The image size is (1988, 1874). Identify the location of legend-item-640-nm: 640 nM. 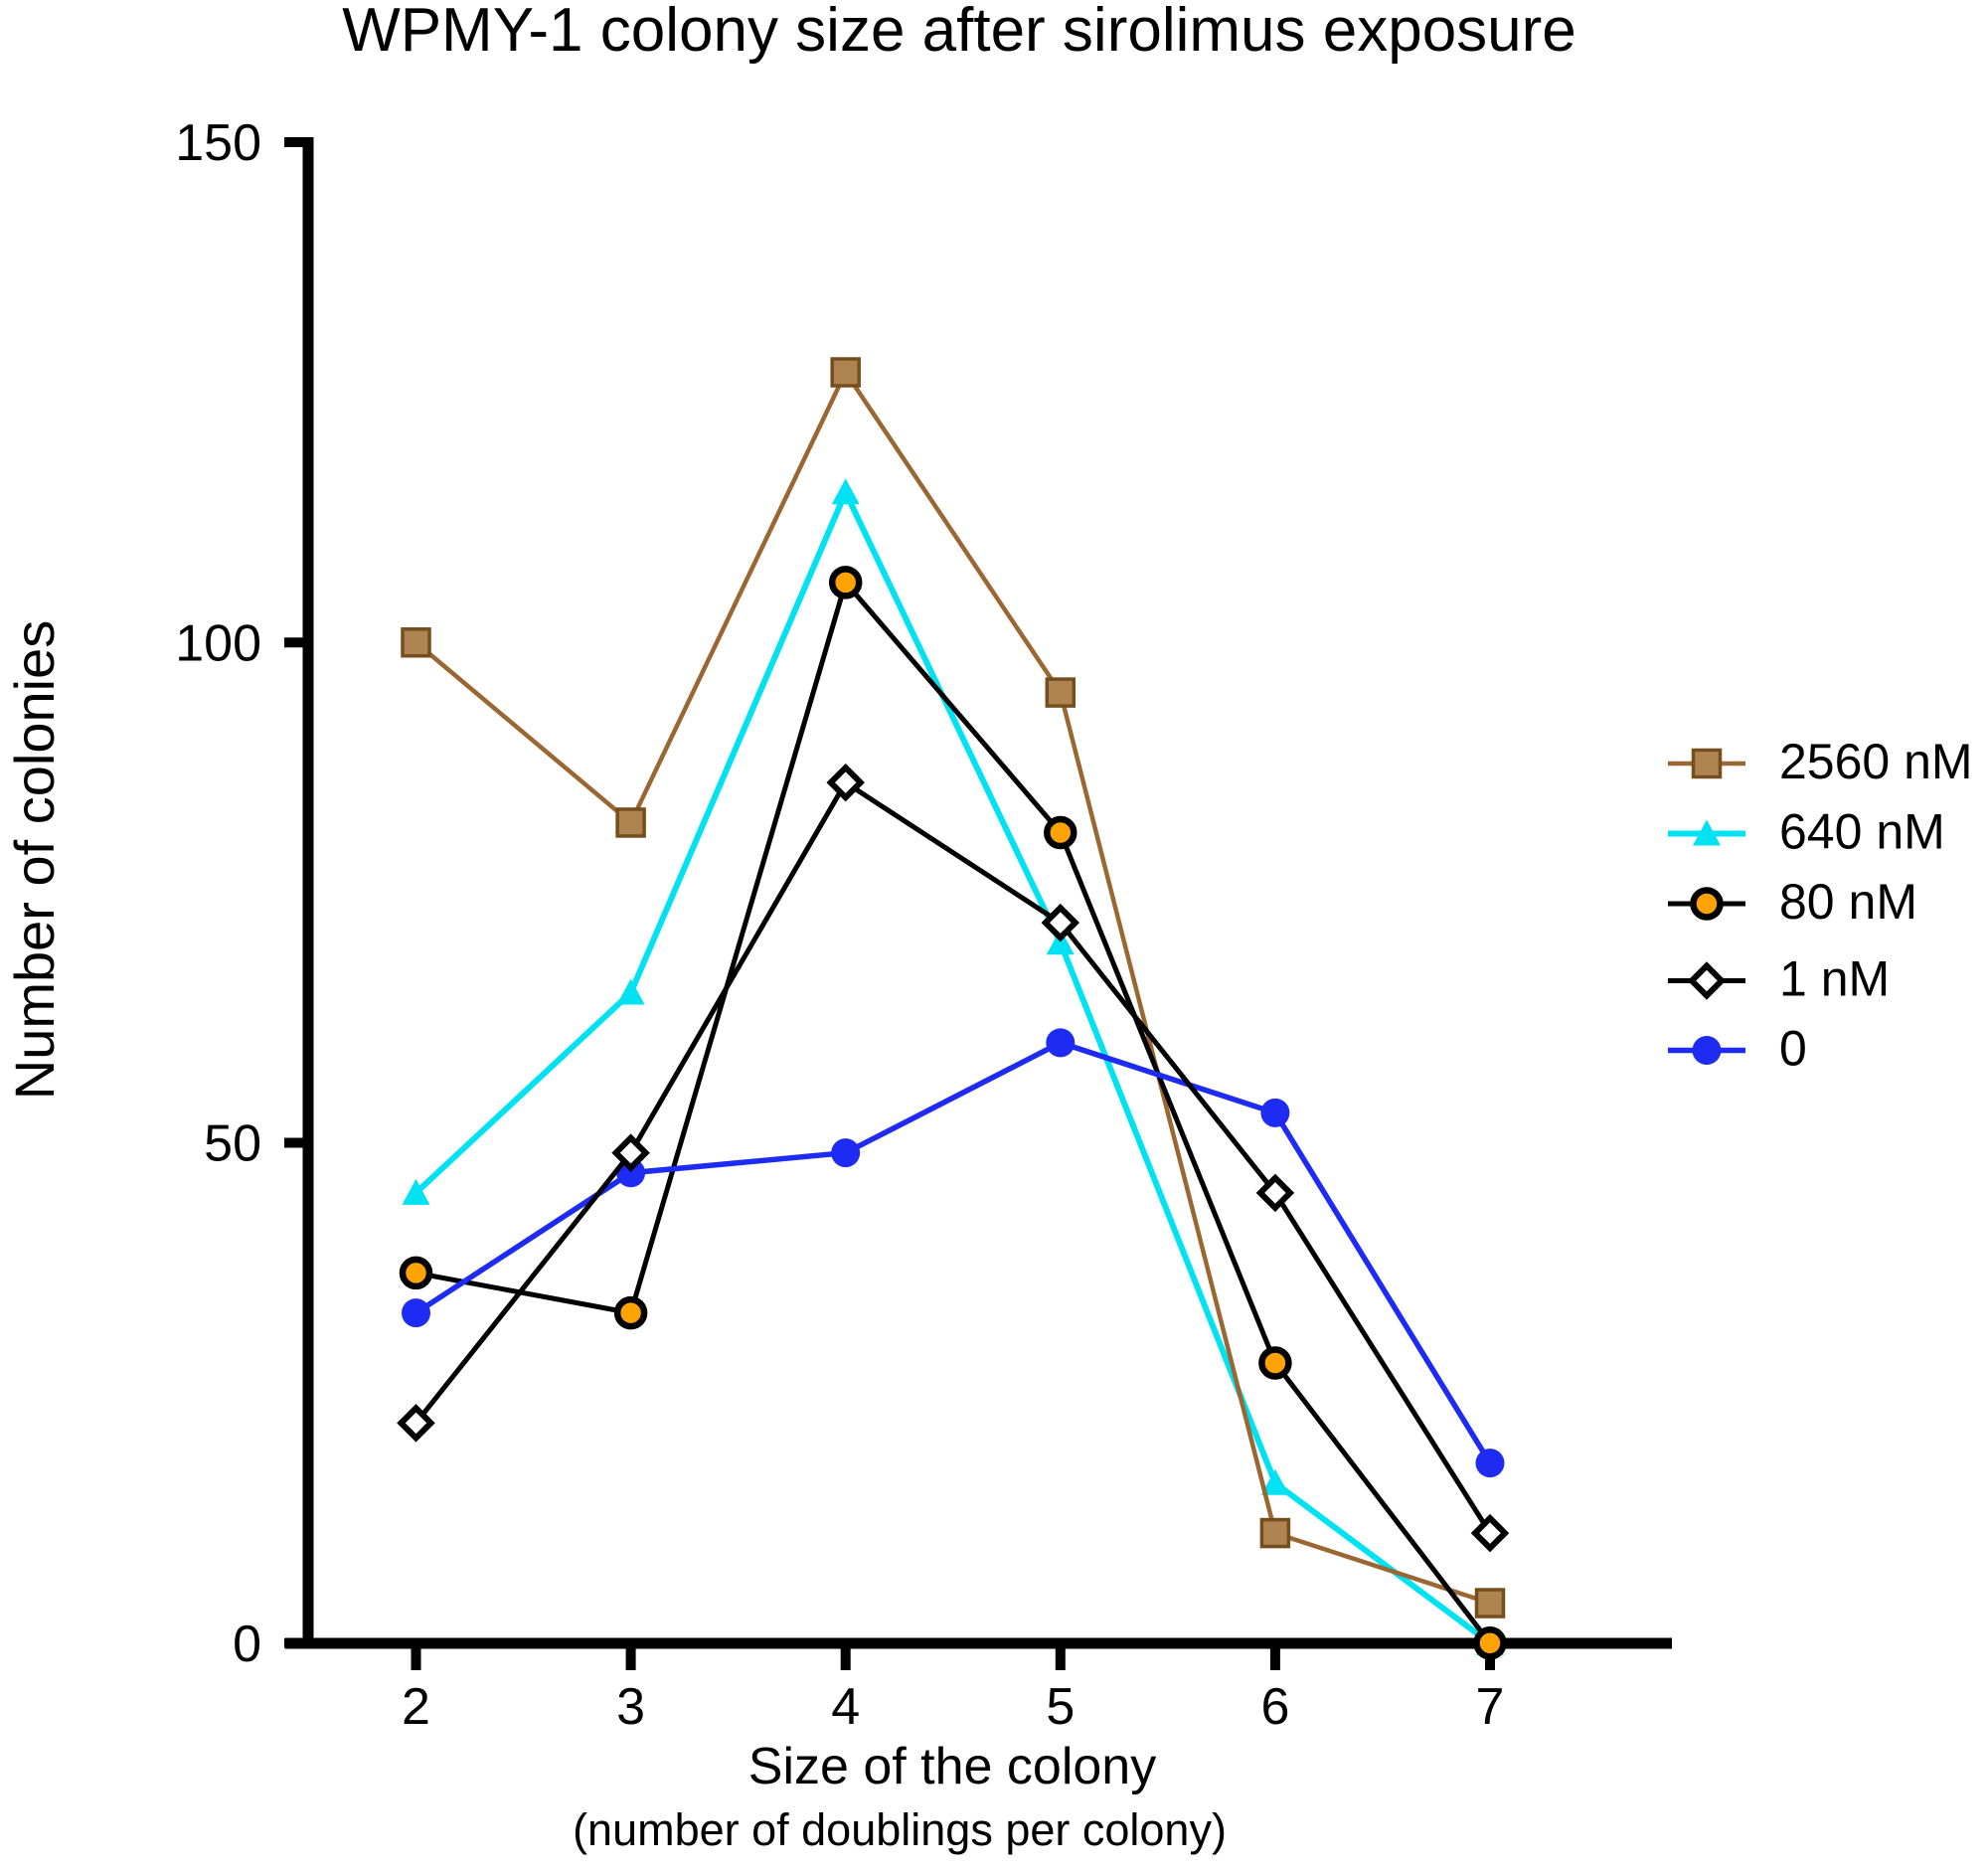
(1806, 832).